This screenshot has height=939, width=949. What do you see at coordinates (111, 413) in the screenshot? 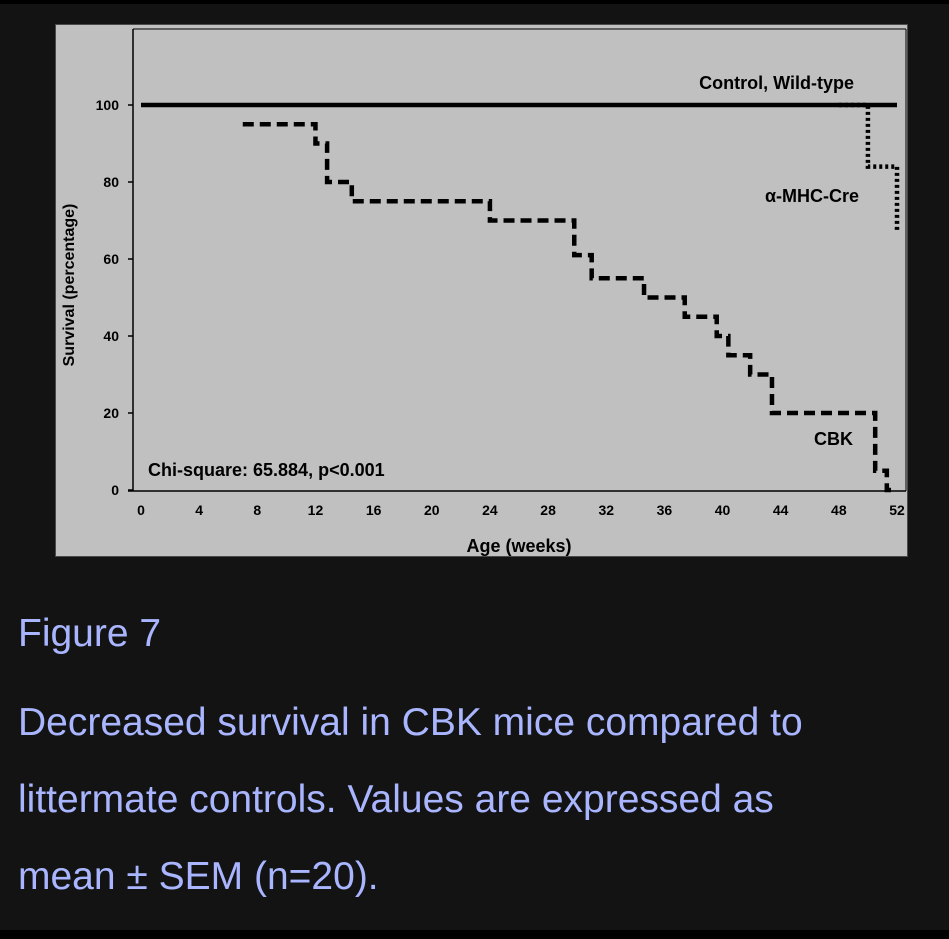
I see `y-tick-label: 20` at bounding box center [111, 413].